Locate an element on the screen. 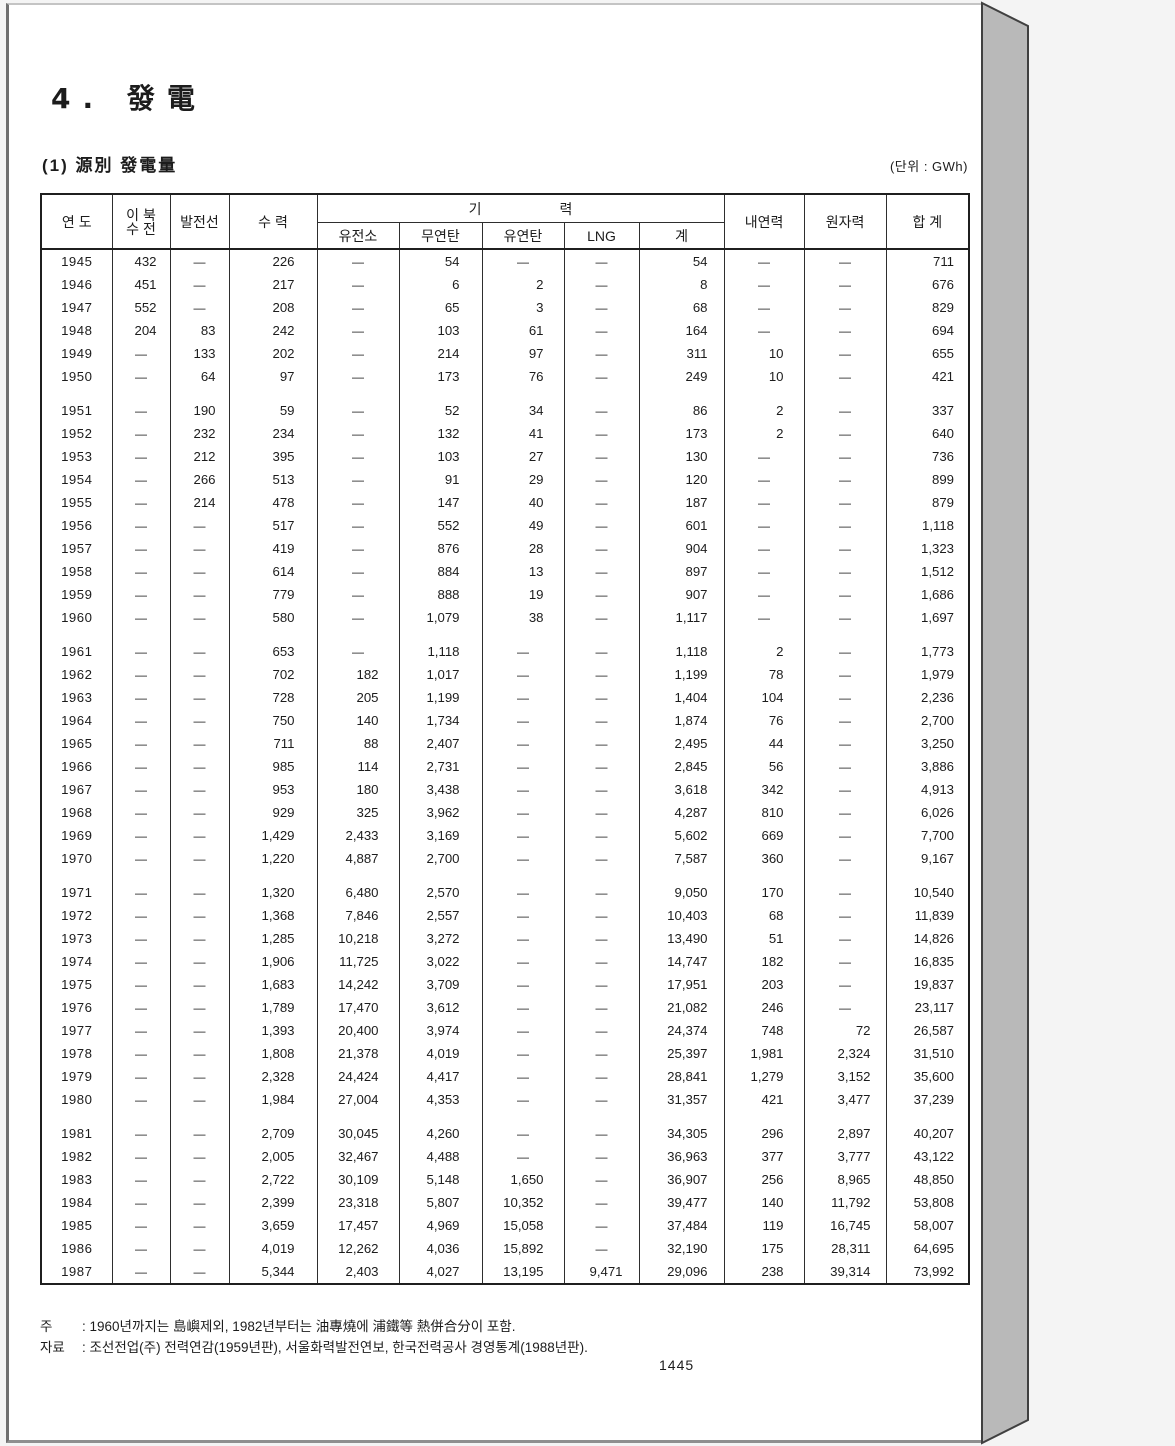  col-header-bituminous: 유연탄 is located at coordinates (522, 236).